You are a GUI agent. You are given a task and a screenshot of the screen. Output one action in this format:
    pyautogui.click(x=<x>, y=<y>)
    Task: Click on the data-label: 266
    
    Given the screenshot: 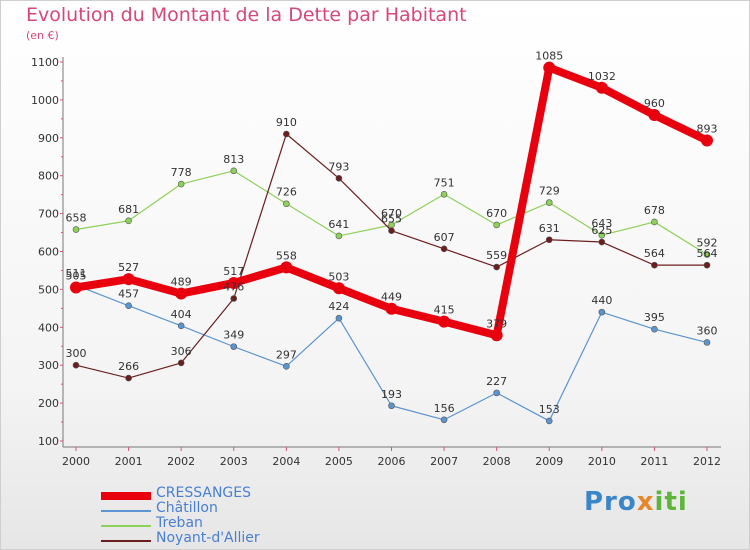 What is the action you would take?
    pyautogui.click(x=128, y=366)
    